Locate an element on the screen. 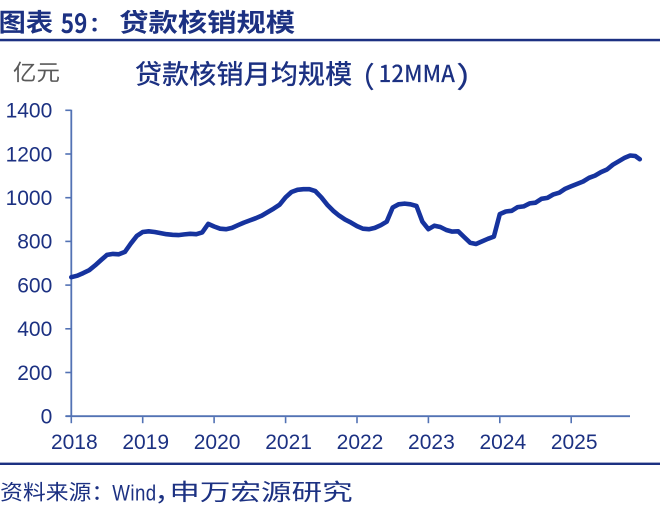 Image resolution: width=660 pixels, height=518 pixels. svg-text: 2018 is located at coordinates (74, 442).